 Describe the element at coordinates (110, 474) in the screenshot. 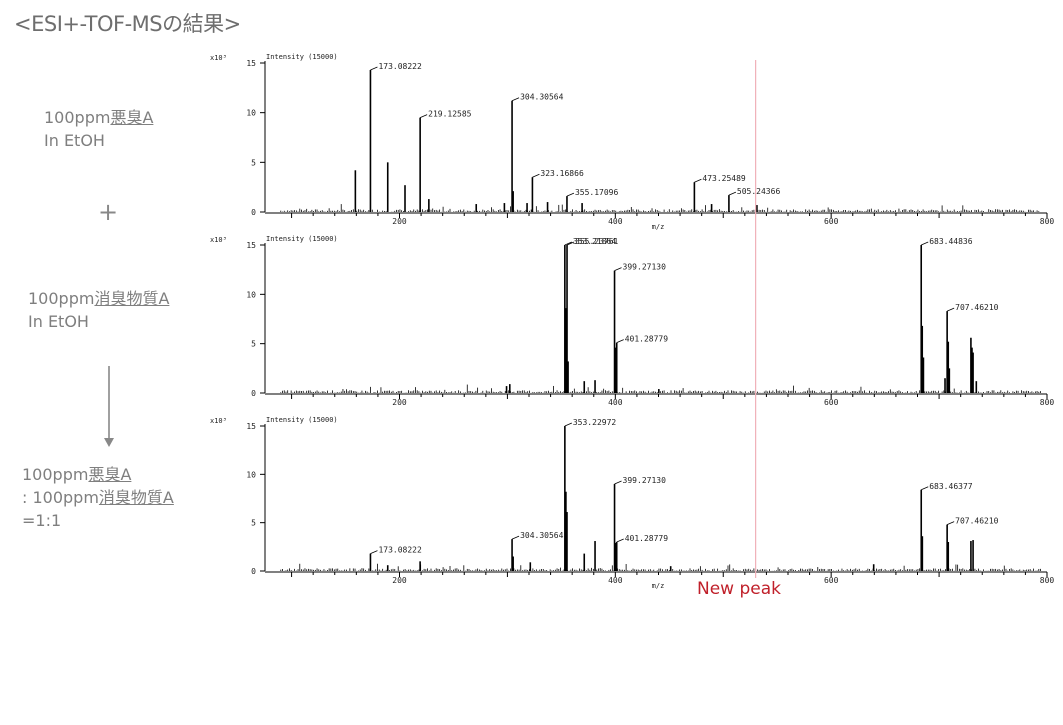

I see `sample3-compound-1: 悪臭A` at that location.